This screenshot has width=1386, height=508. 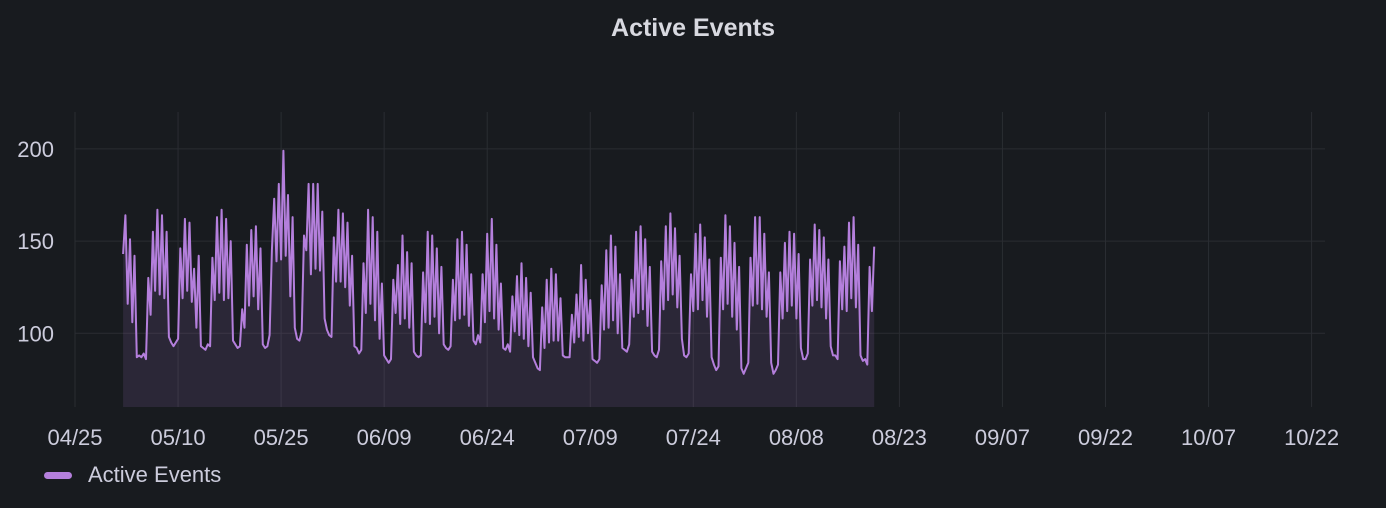 I want to click on chart-title: Active Events, so click(x=693, y=28).